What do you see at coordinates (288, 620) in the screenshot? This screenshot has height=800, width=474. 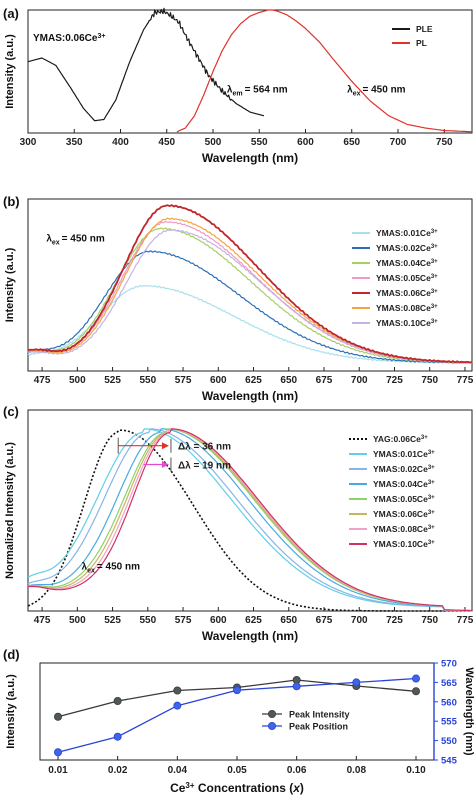 I see `x-tick-label-c: 650` at bounding box center [288, 620].